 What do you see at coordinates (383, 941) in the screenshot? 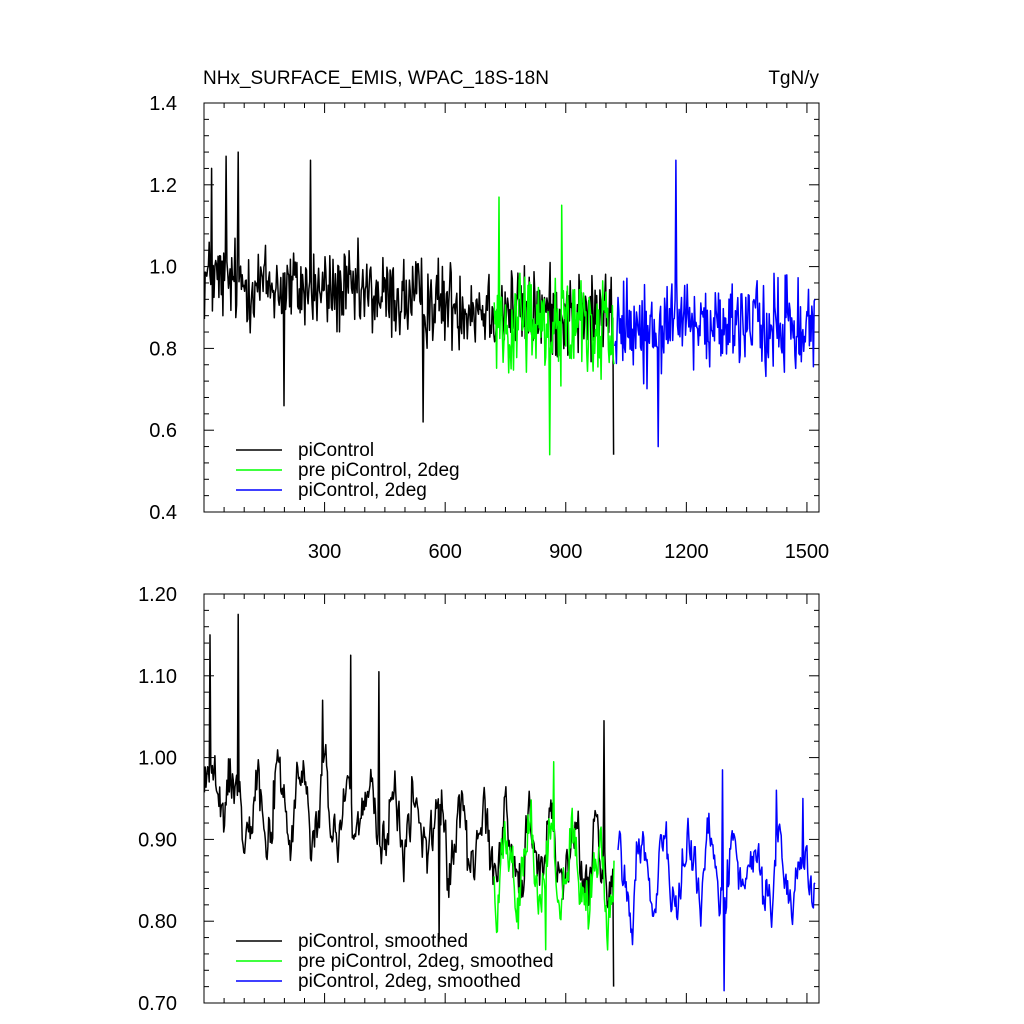
I see `legend-label-picontrol-smoothed: piControl, smoothed` at bounding box center [383, 941].